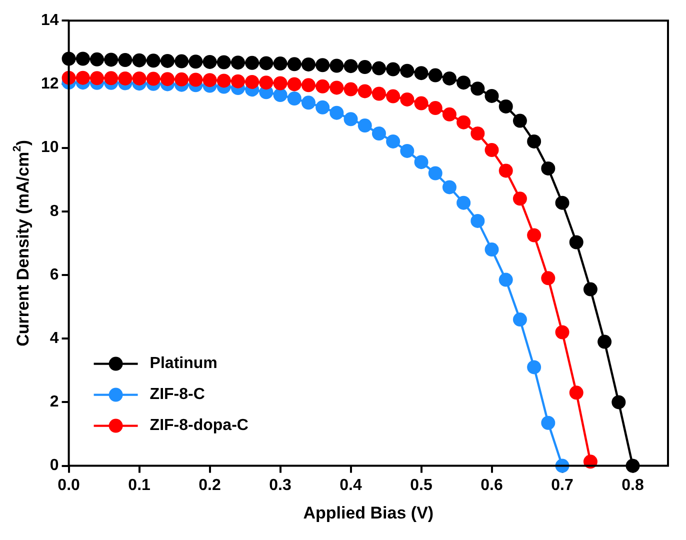  What do you see at coordinates (50, 84) in the screenshot?
I see `y-tick-label: 12` at bounding box center [50, 84].